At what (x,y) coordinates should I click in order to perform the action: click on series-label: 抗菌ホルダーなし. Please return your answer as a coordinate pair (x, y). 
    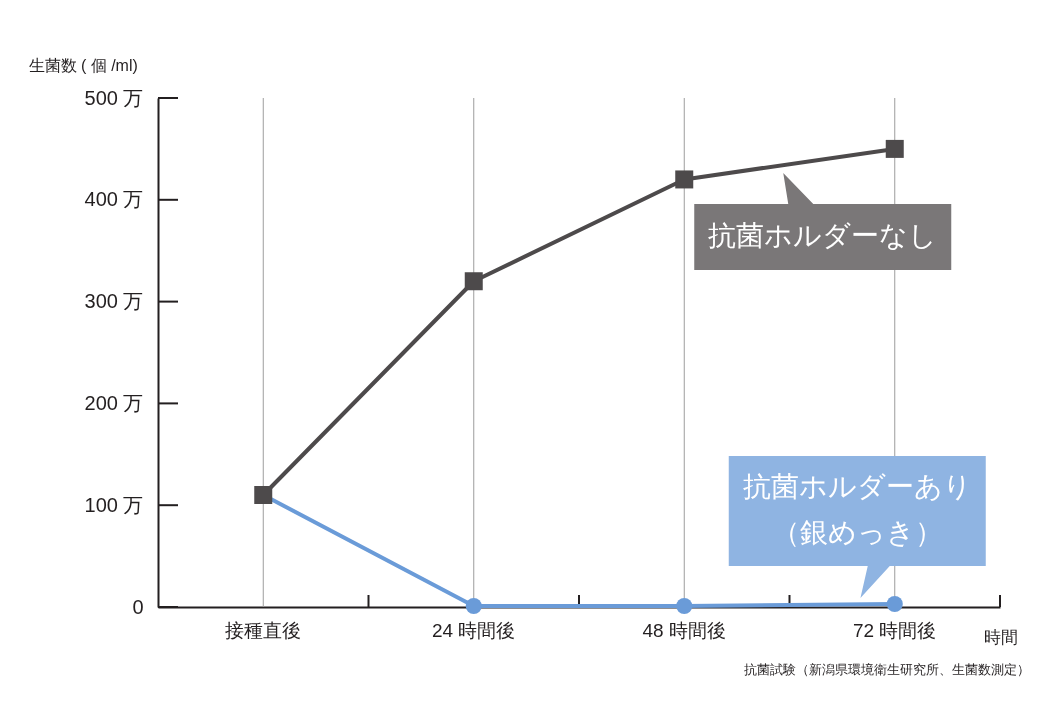
    Looking at the image, I should click on (823, 235).